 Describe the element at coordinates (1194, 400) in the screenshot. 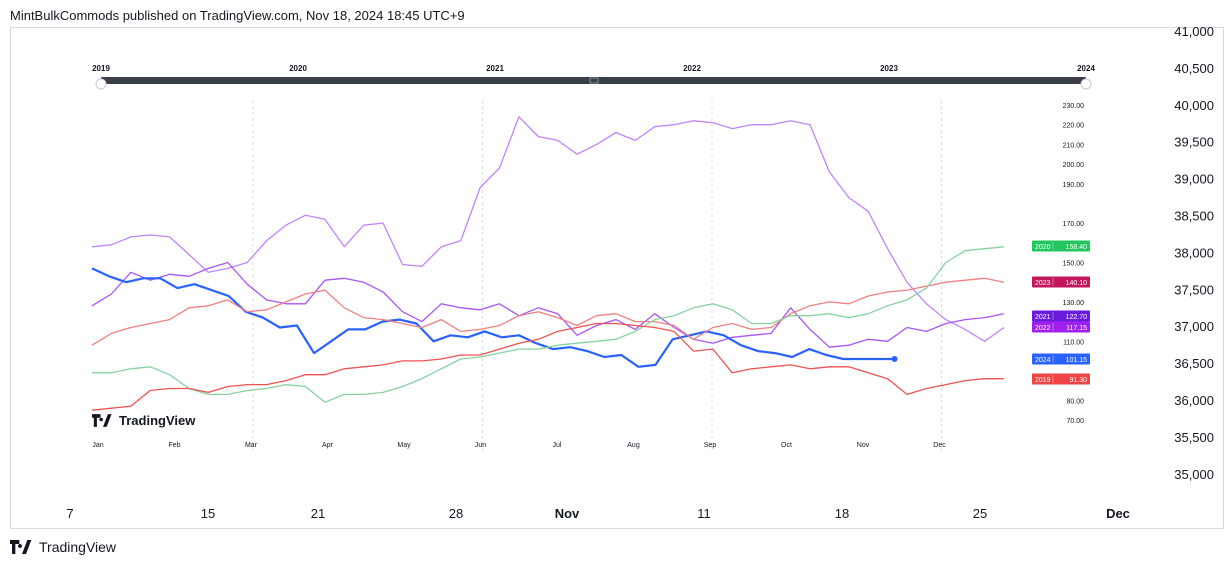

I see `outer-y-tick: 36,000` at that location.